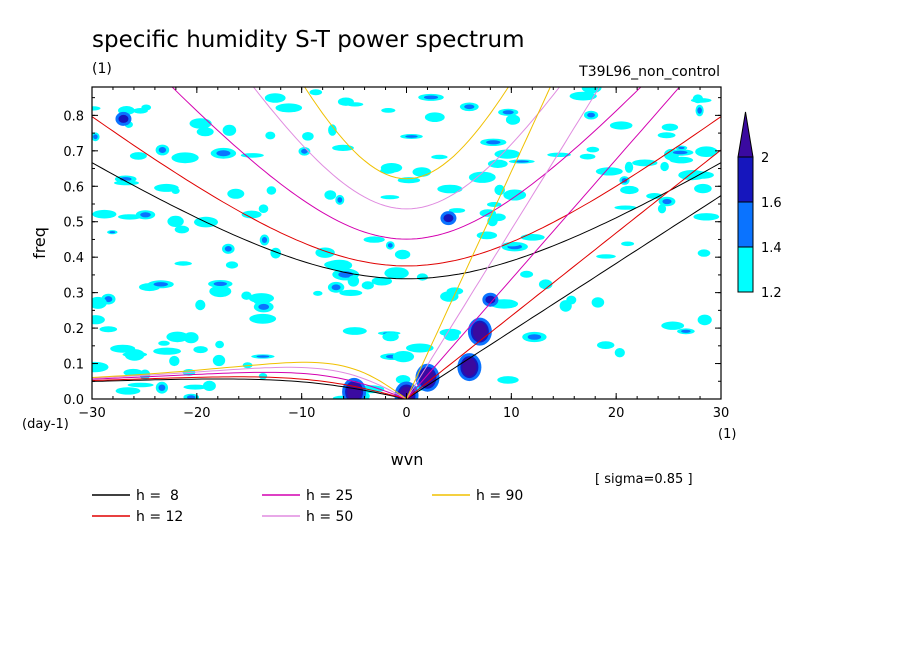 This screenshot has height=654, width=904. I want to click on legend-label: h = 8, so click(157, 496).